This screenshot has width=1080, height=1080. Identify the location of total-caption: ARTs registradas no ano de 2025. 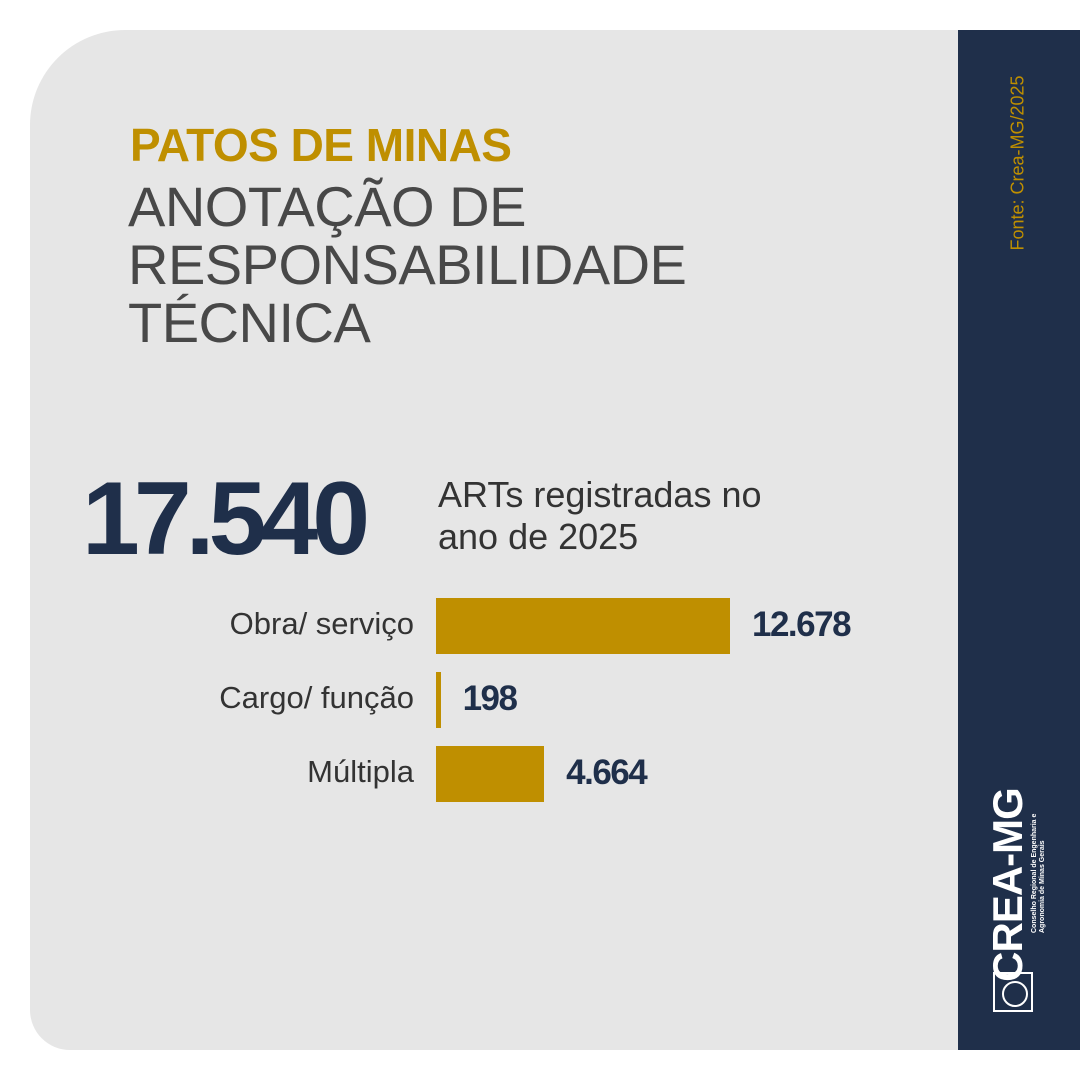
(600, 515).